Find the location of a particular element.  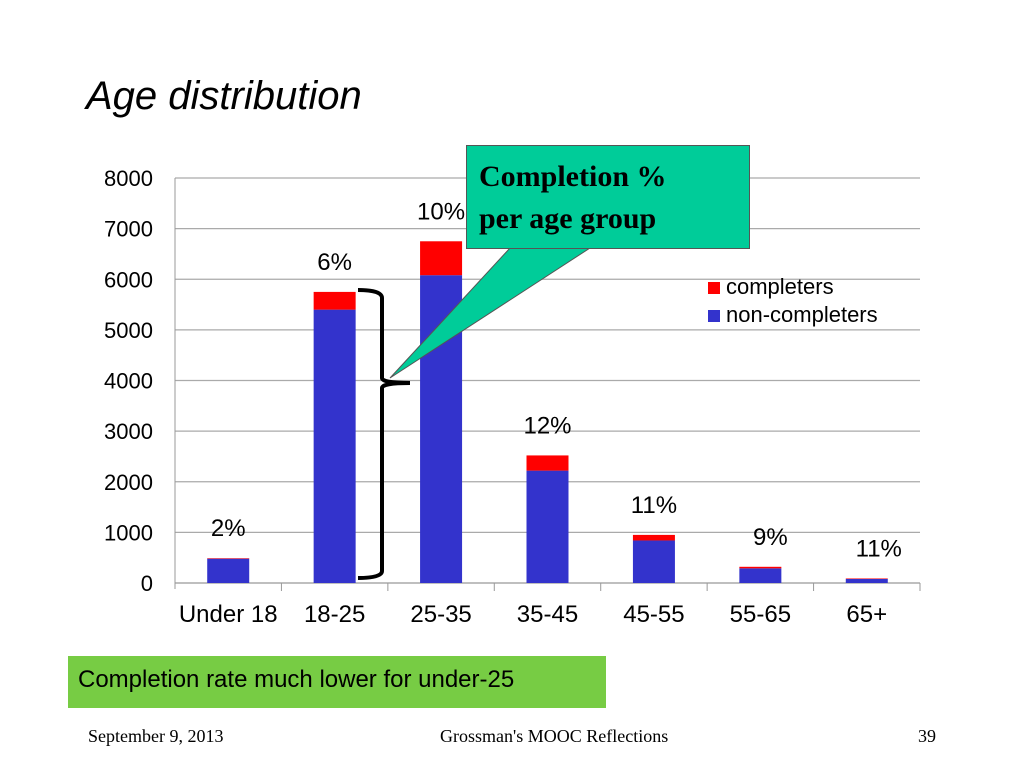

completion-label: 10% is located at coordinates (441, 211).